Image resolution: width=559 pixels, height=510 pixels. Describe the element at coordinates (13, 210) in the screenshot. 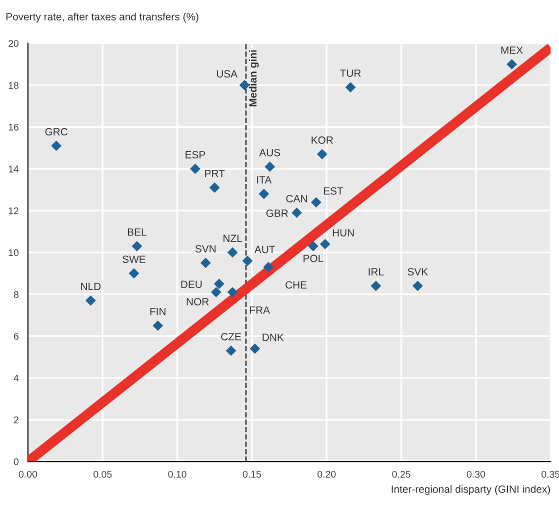

I see `y-tick-label: 12` at that location.